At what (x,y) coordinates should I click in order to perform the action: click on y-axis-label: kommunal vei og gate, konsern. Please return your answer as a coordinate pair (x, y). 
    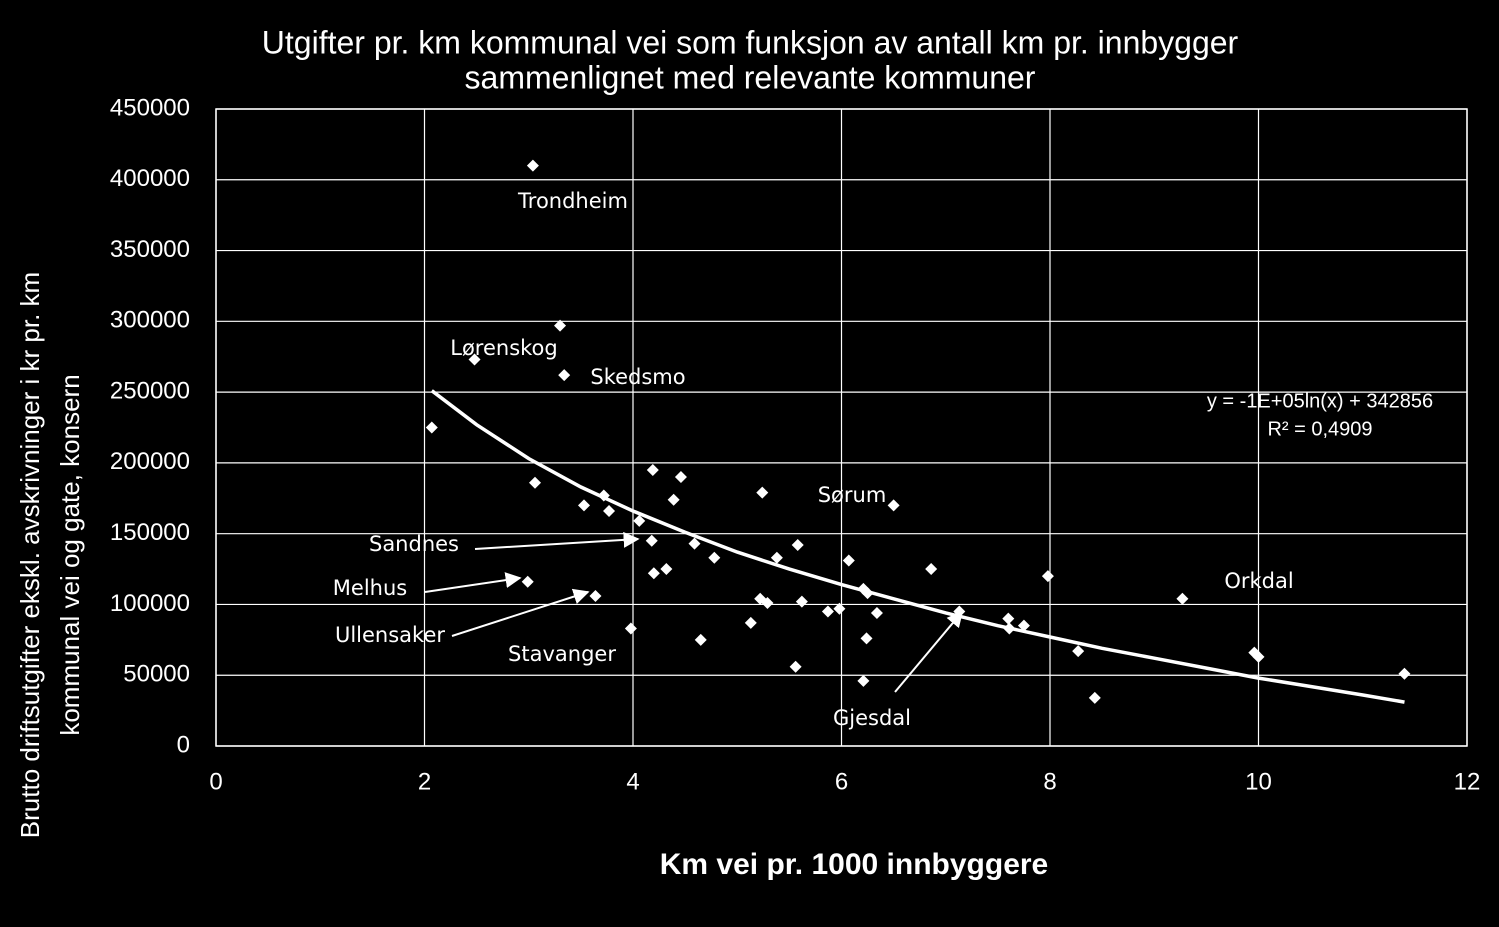
    Looking at the image, I should click on (70, 554).